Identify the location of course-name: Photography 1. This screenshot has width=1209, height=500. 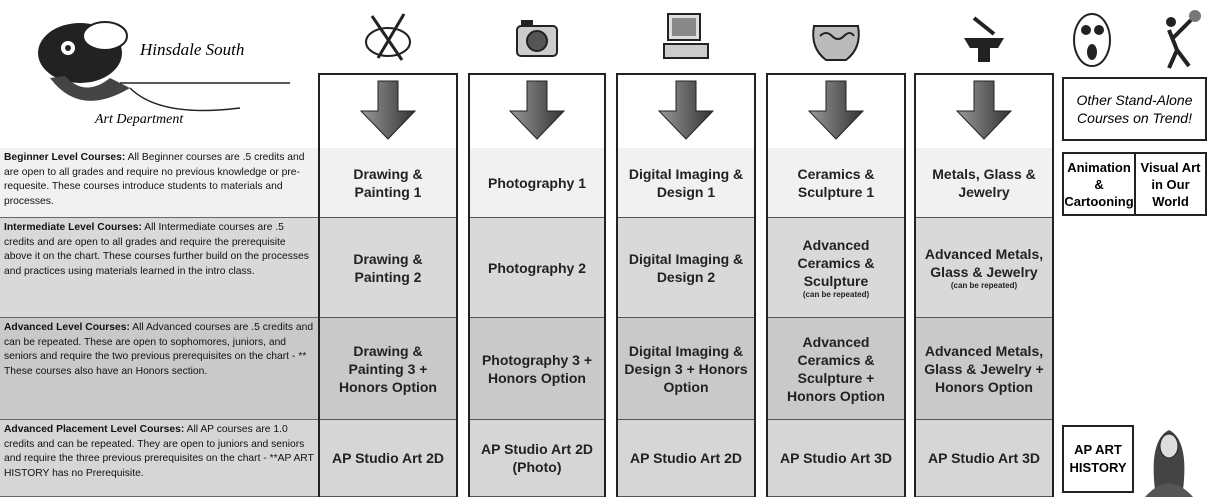
(536, 182).